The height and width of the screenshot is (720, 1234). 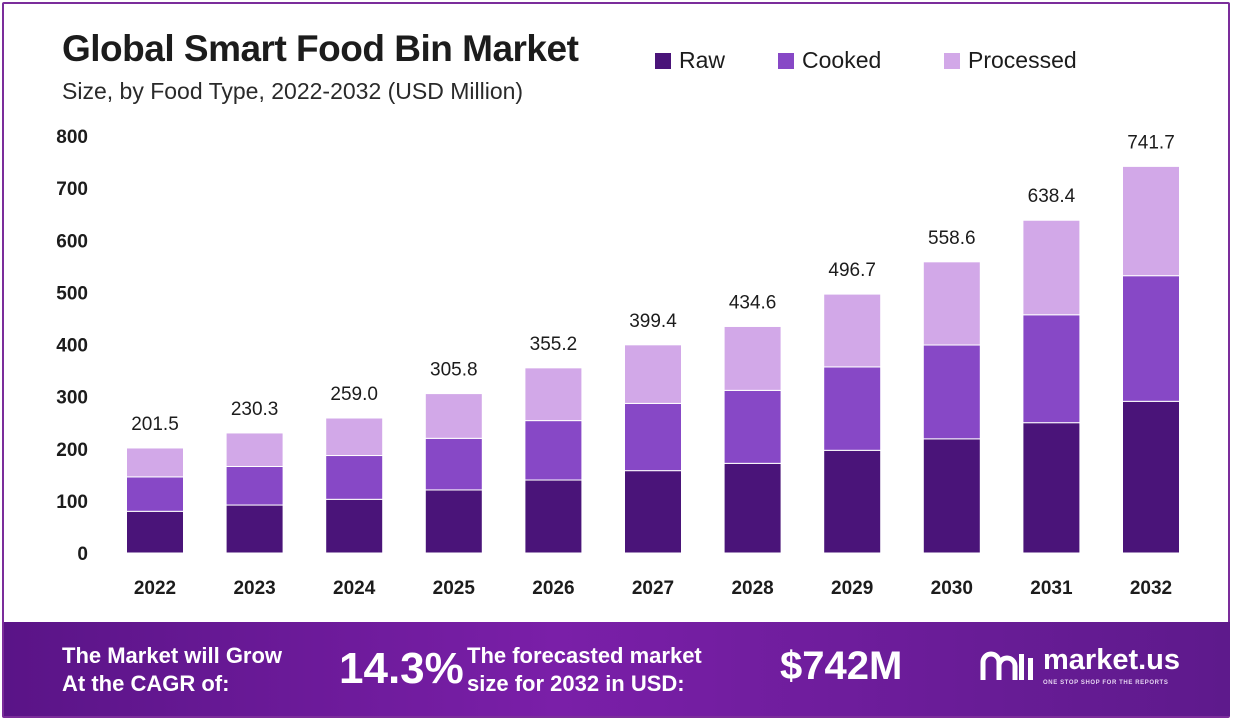 What do you see at coordinates (553, 394) in the screenshot?
I see `bar-segment-processed-2026` at bounding box center [553, 394].